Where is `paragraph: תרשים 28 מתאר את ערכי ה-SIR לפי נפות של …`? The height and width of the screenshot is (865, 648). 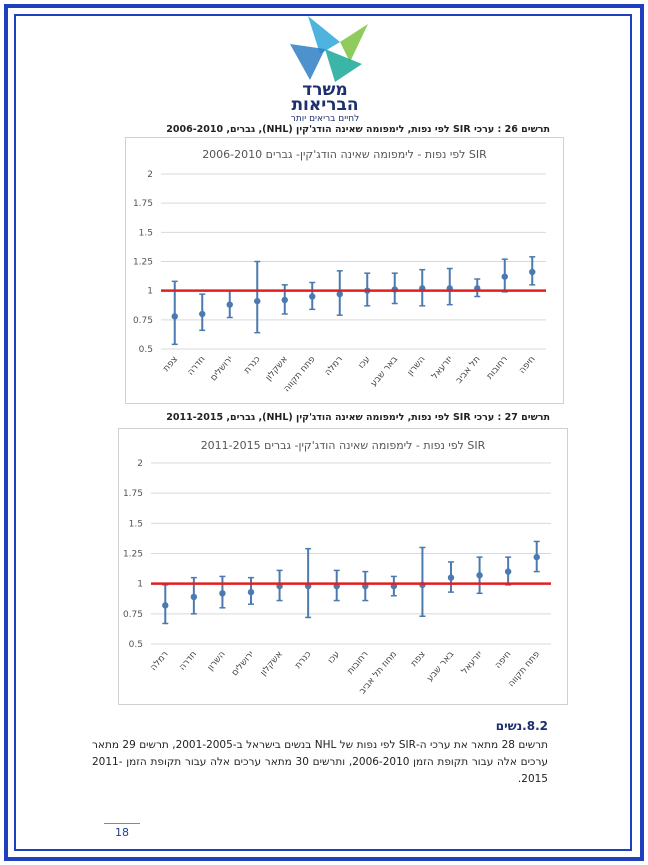 paragraph: תרשים 28 מתאר את ערכי ה-SIR לפי נפות של … is located at coordinates (320, 762).